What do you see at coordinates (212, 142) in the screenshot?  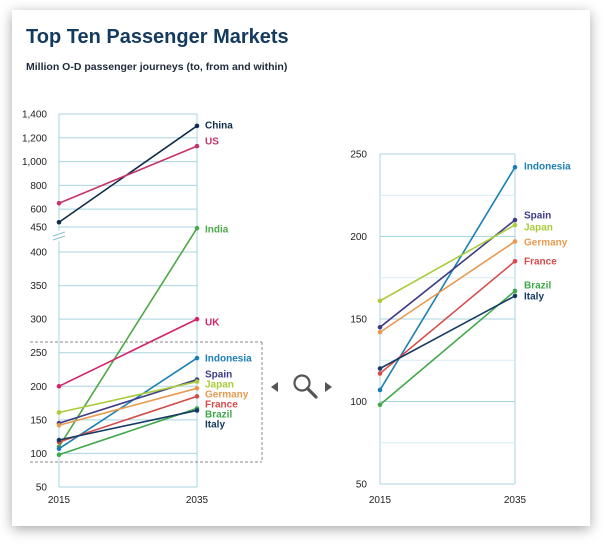 I see `left-series-label-us: US` at bounding box center [212, 142].